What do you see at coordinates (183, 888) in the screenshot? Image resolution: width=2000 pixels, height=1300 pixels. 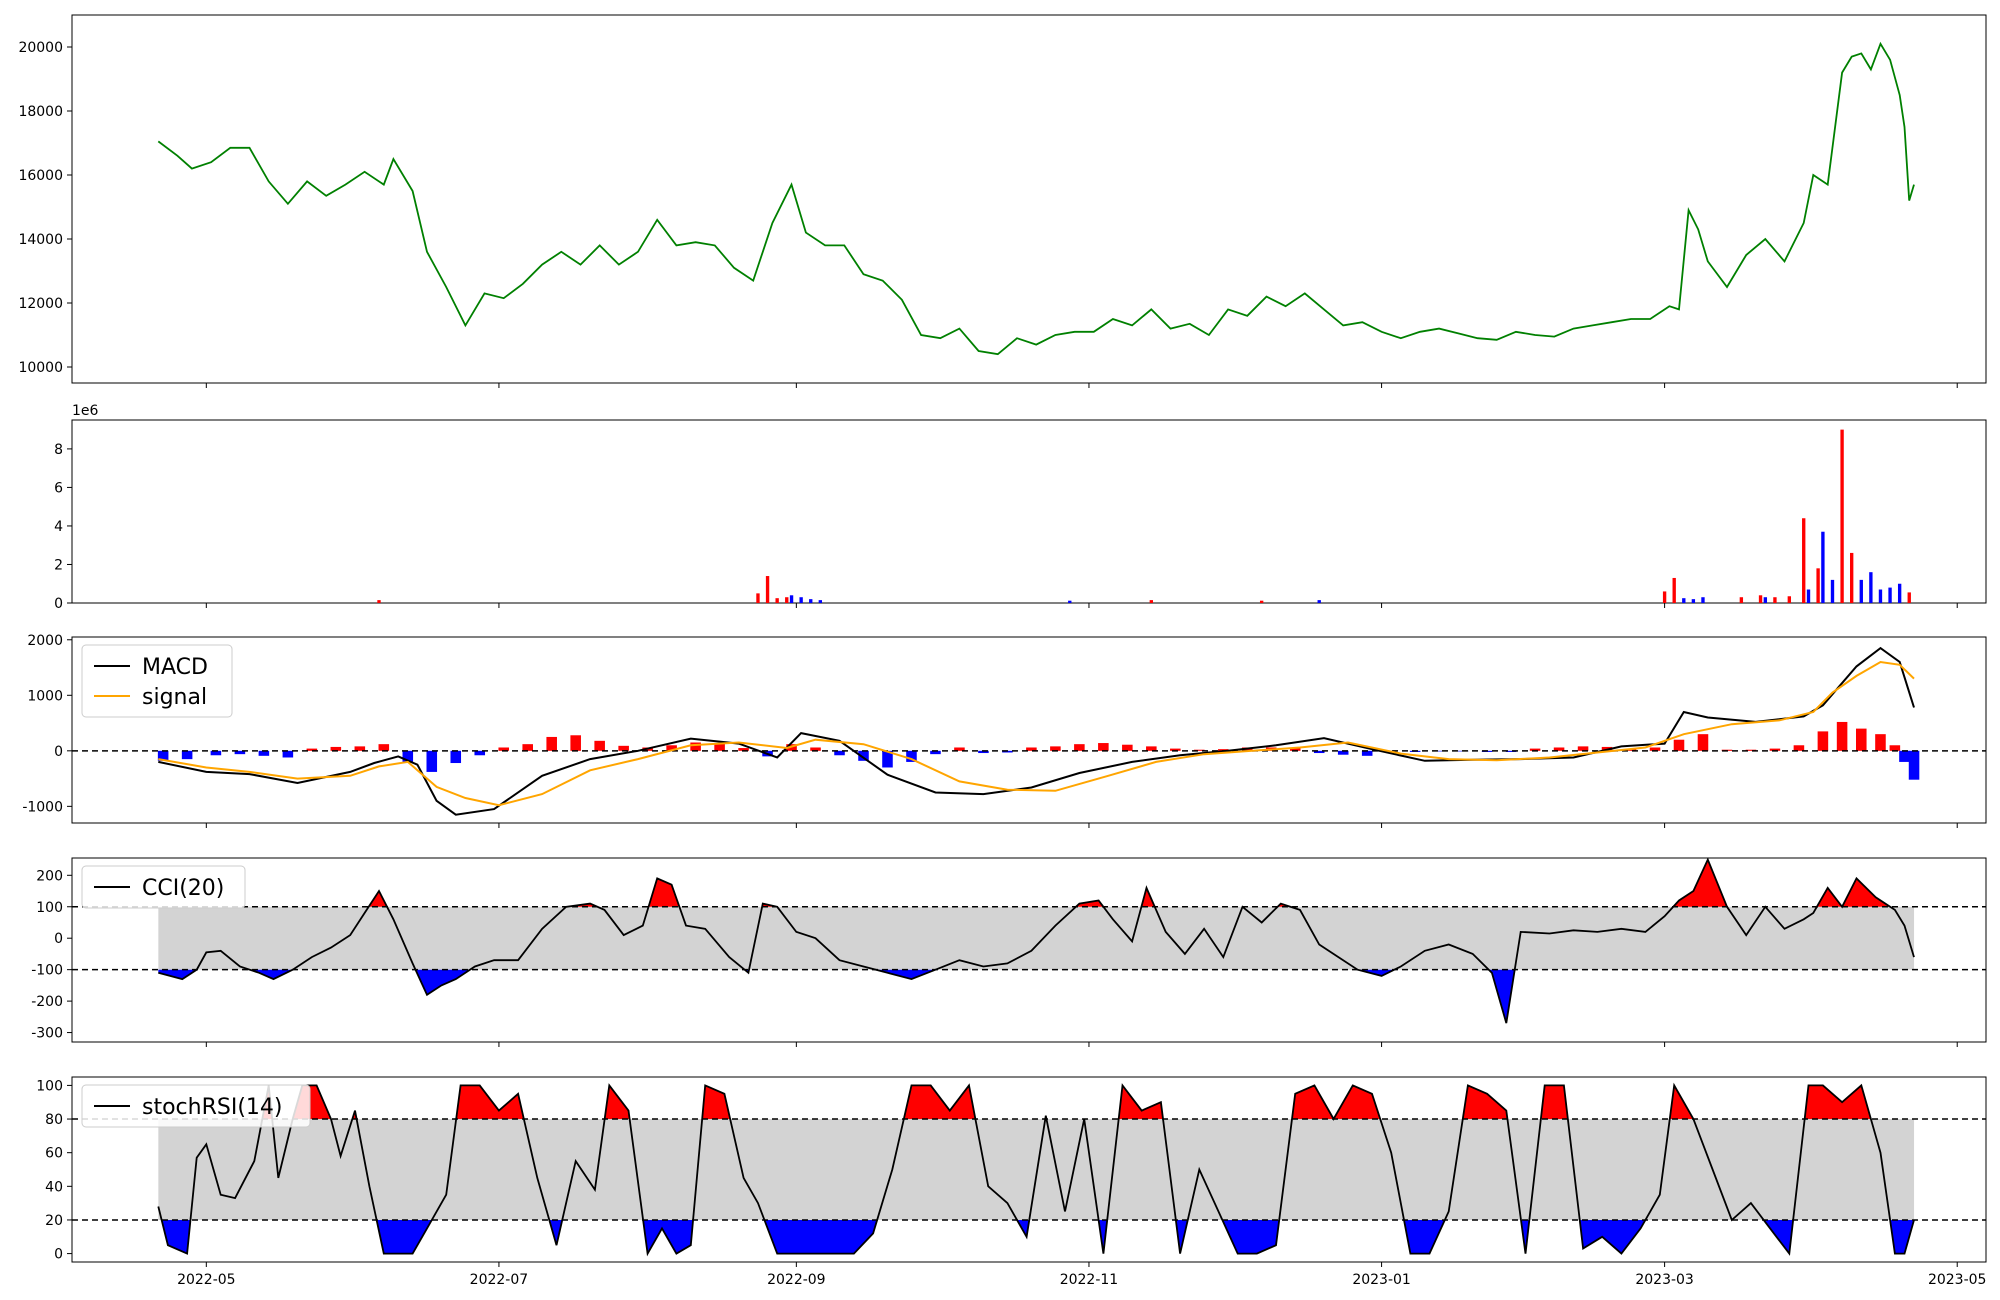 I see `cci-legend-label: CCI(20)` at bounding box center [183, 888].